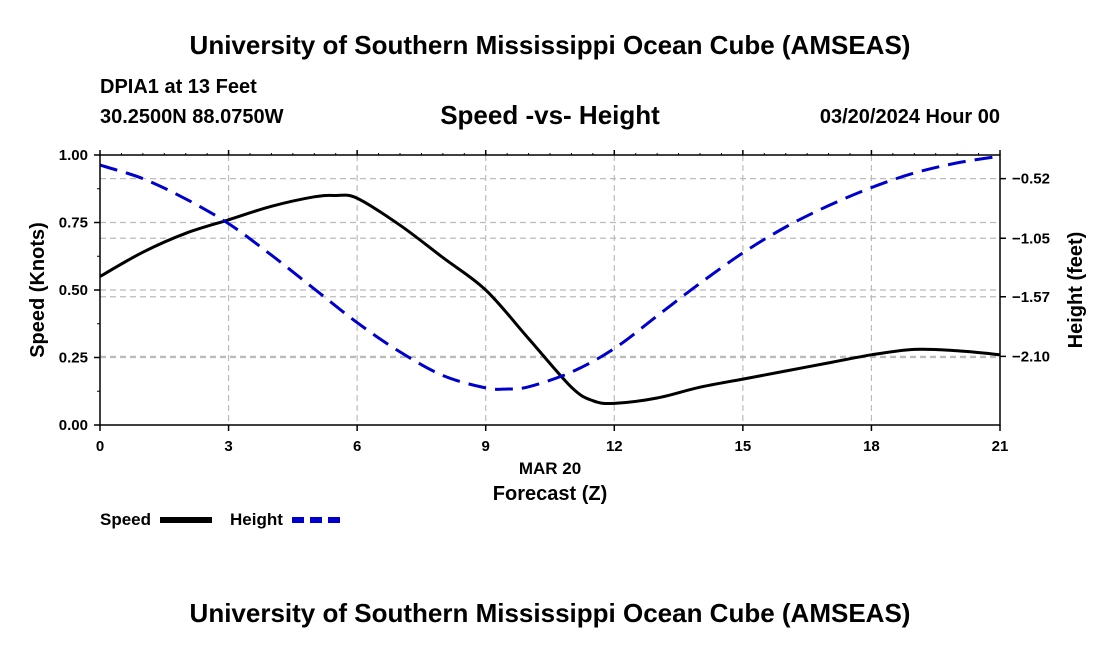  What do you see at coordinates (192, 117) in the screenshot?
I see `station-coordinates: 30.2500N 88.0750W` at bounding box center [192, 117].